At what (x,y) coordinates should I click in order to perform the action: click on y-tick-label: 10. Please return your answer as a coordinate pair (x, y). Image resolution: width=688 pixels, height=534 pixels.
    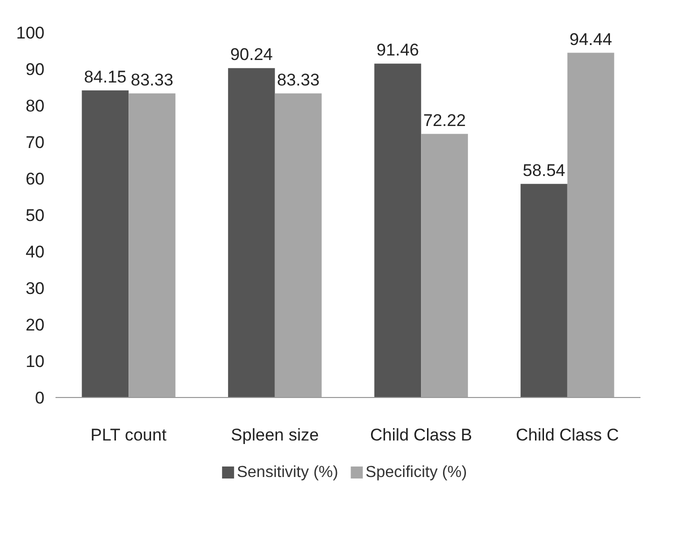
    Looking at the image, I should click on (35, 361).